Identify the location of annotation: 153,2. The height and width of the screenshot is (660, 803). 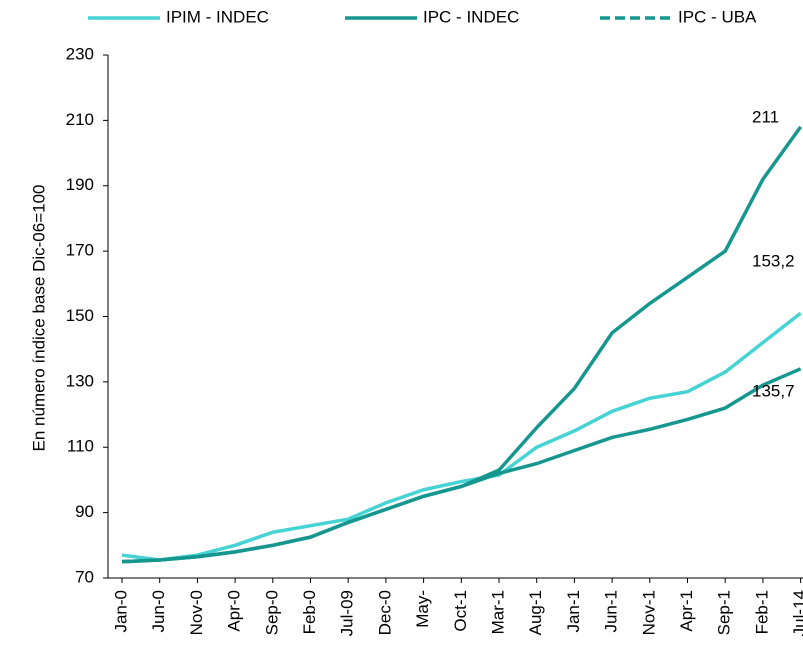
(773, 260).